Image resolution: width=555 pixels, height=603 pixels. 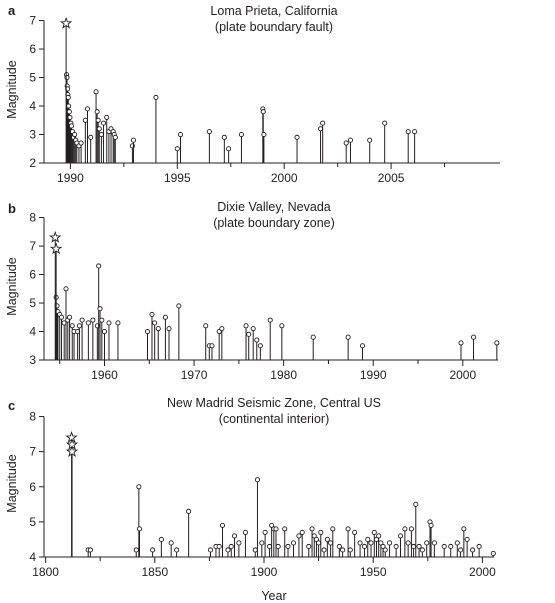 I want to click on x-tick-label: 1850, so click(x=154, y=572).